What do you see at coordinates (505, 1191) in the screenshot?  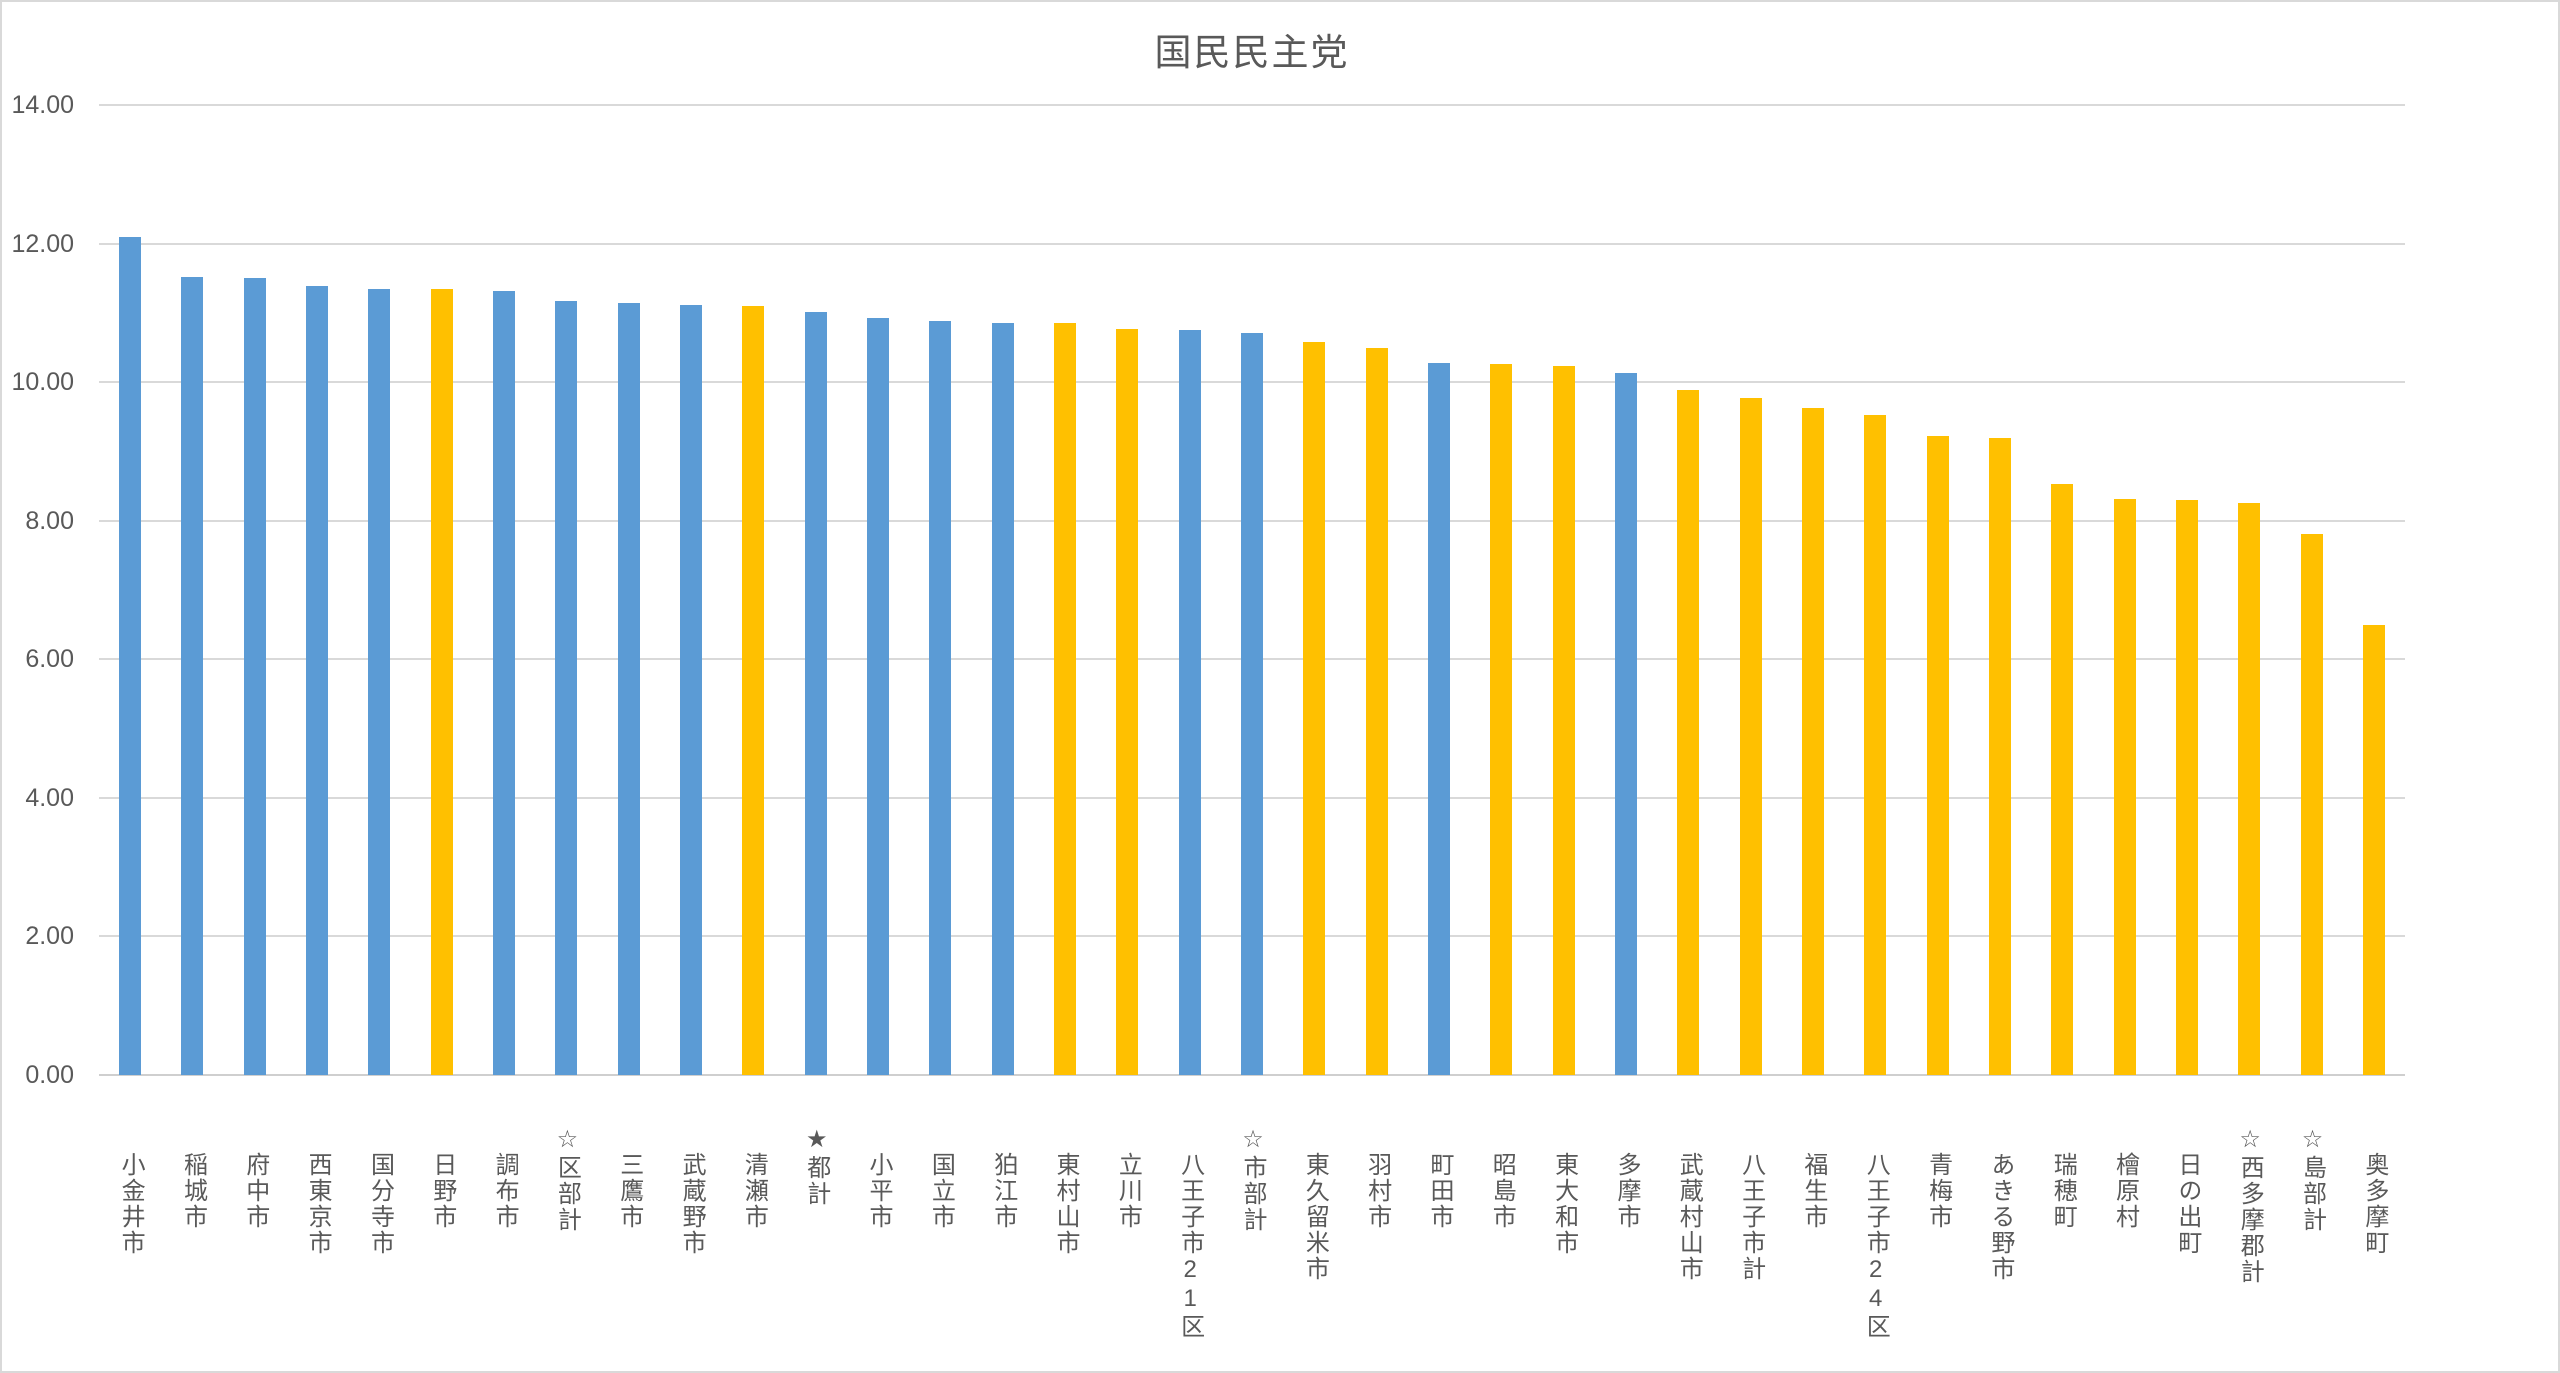 I see `x-axis-label: 調布市` at bounding box center [505, 1191].